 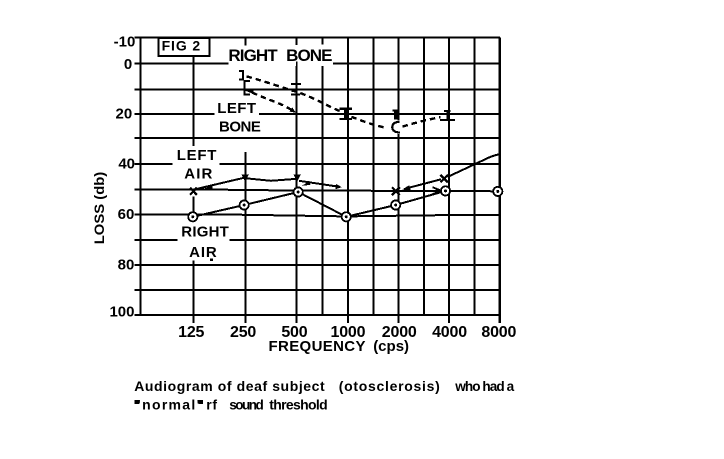 I want to click on svg-text: sound, so click(x=246, y=405).